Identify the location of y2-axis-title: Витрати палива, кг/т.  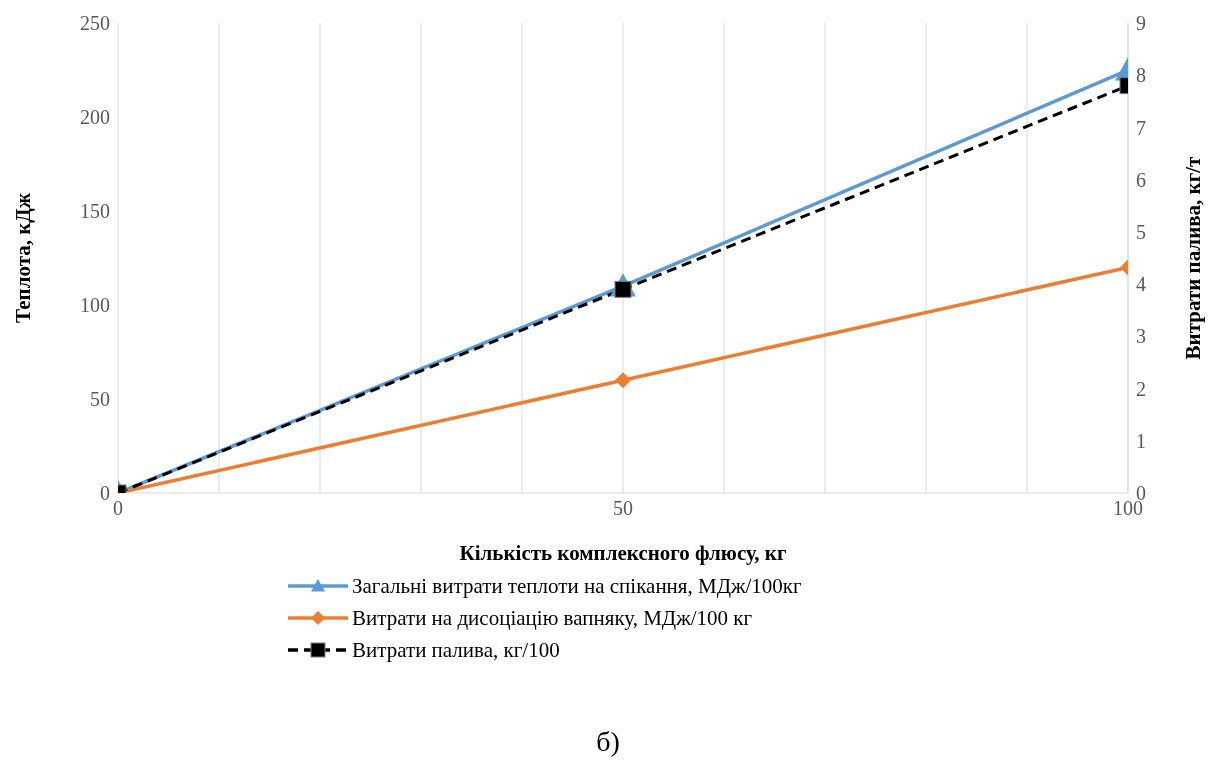
(1193, 257).